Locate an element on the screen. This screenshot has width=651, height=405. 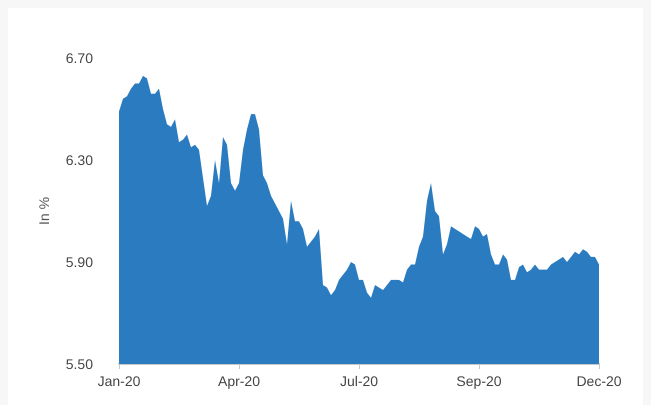
x-tick-label: Jan-20 is located at coordinates (119, 381).